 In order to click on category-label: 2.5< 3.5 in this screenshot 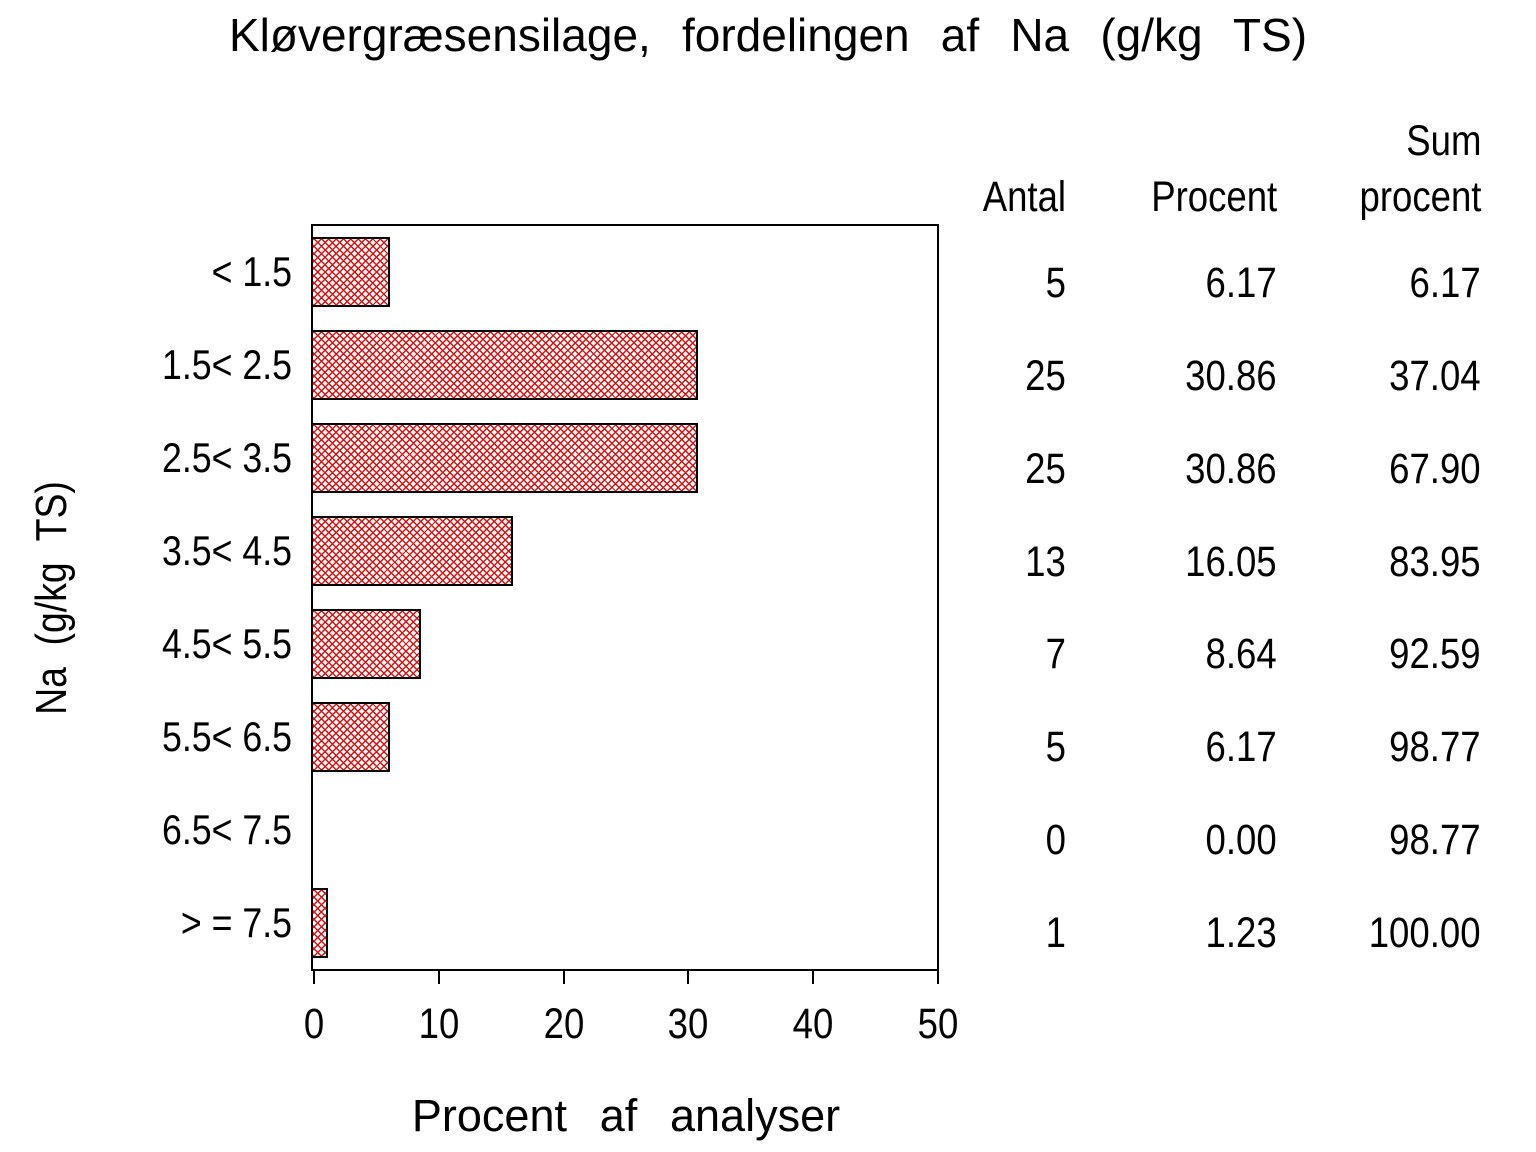, I will do `click(226, 458)`.